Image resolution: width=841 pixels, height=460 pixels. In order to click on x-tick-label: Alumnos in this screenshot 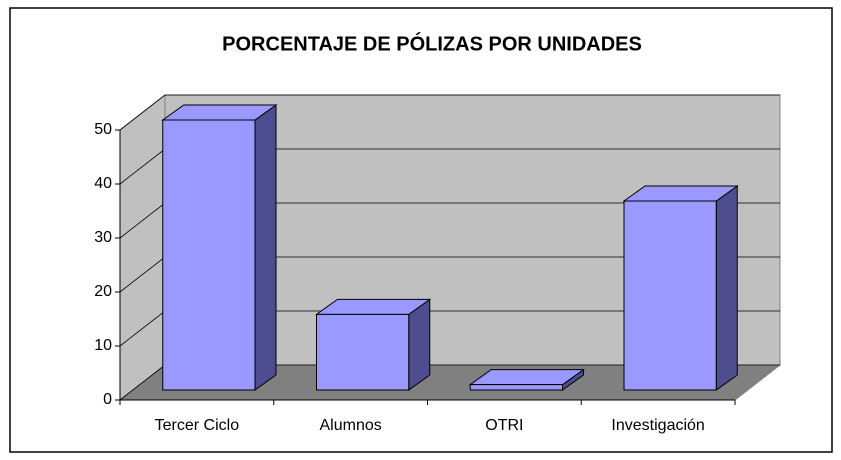, I will do `click(351, 425)`.